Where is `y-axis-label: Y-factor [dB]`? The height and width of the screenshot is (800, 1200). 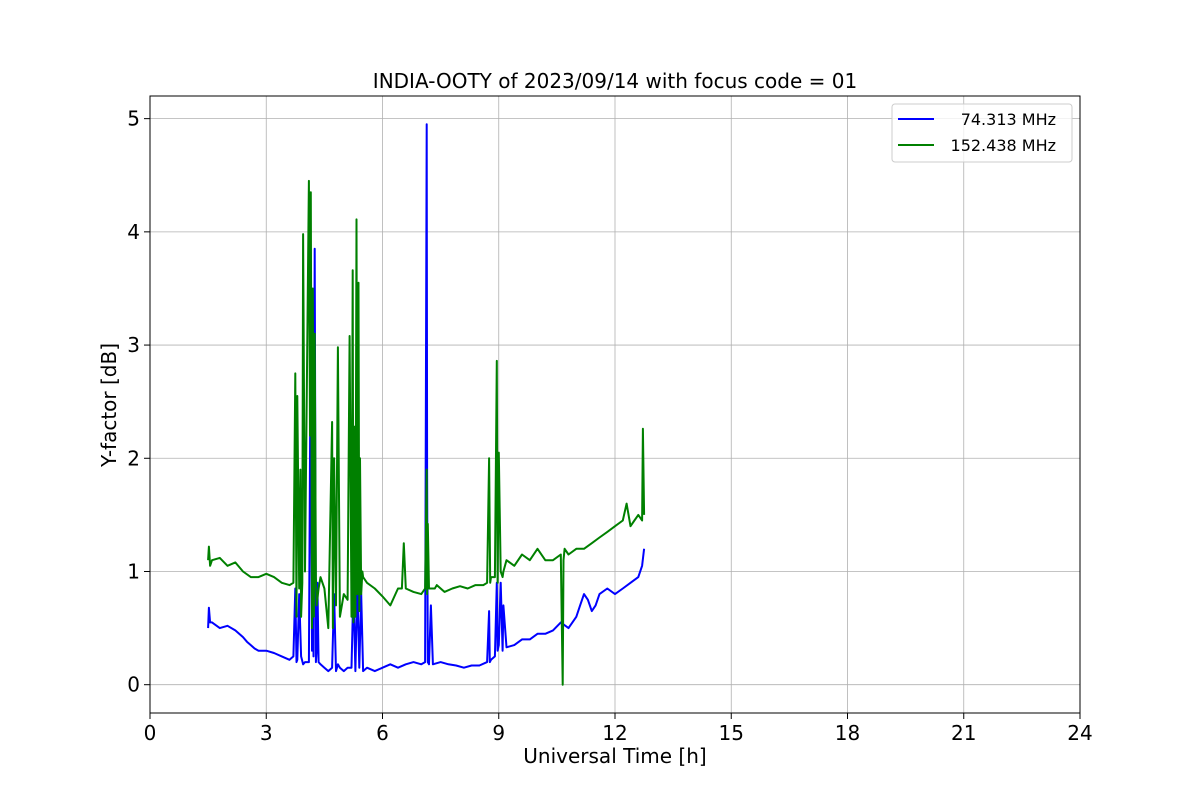
y-axis-label: Y-factor [dB] is located at coordinates (109, 405).